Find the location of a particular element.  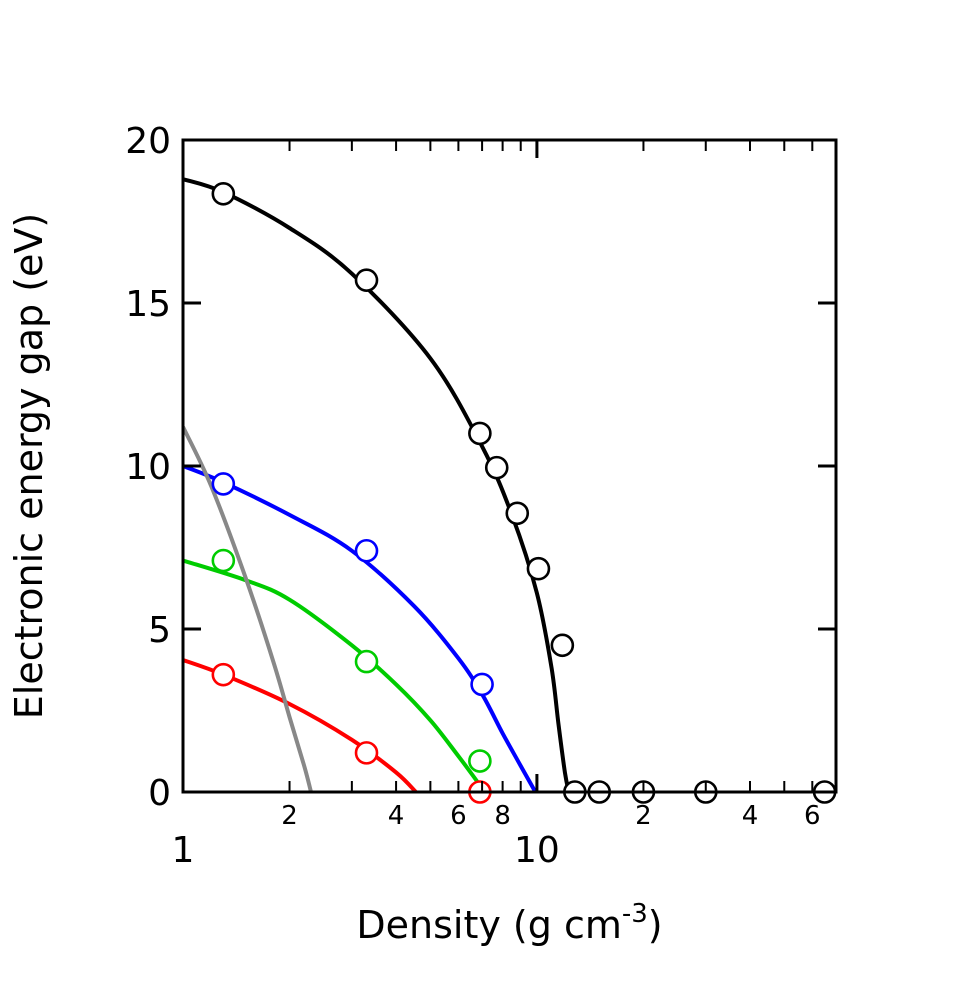

x-axis-title: Density (g cm-3) is located at coordinates (509, 923).